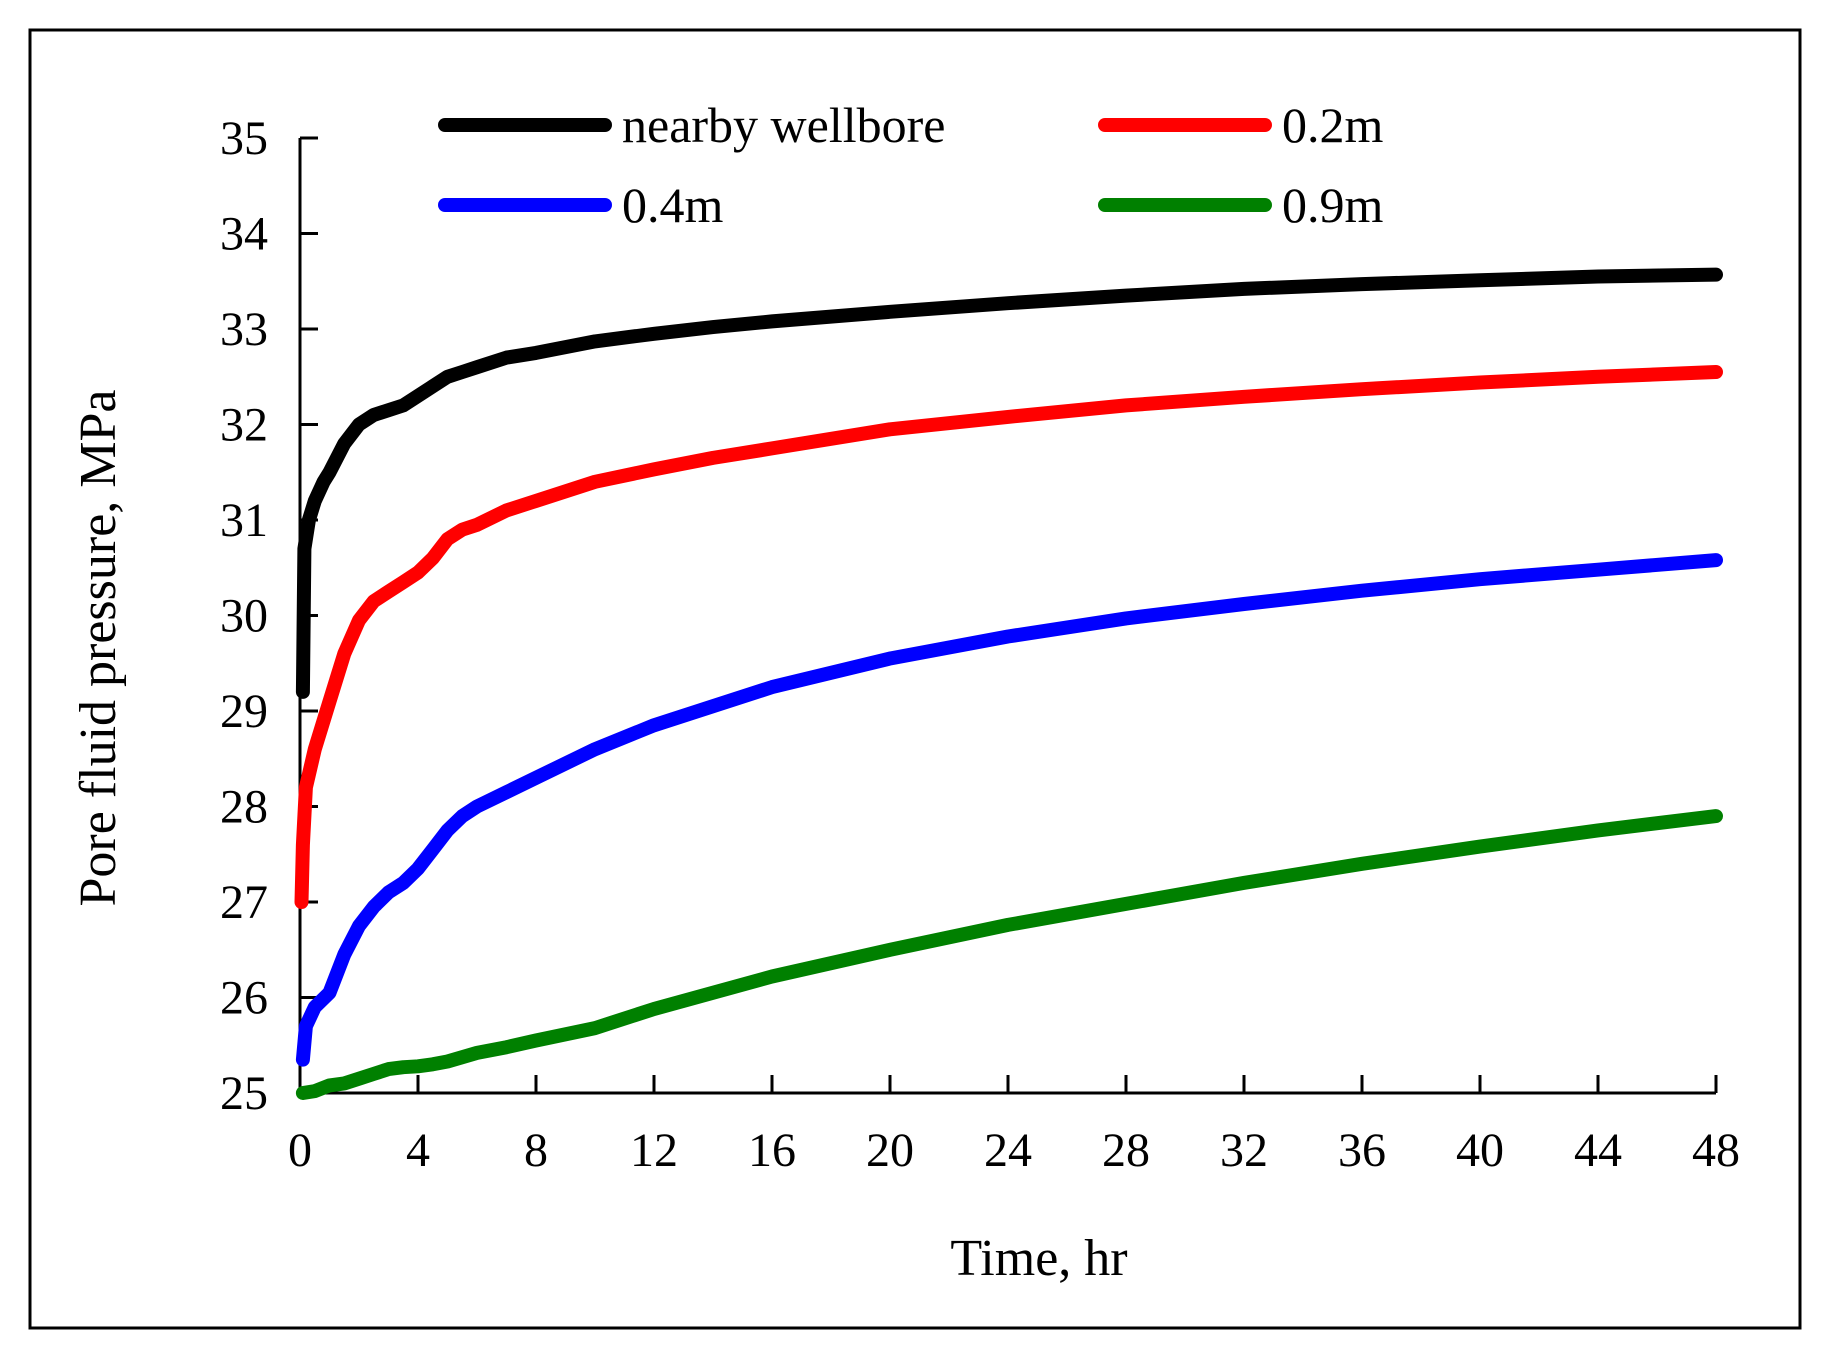 The width and height of the screenshot is (1829, 1362). What do you see at coordinates (1126, 1150) in the screenshot?
I see `x-tick-label: 28` at bounding box center [1126, 1150].